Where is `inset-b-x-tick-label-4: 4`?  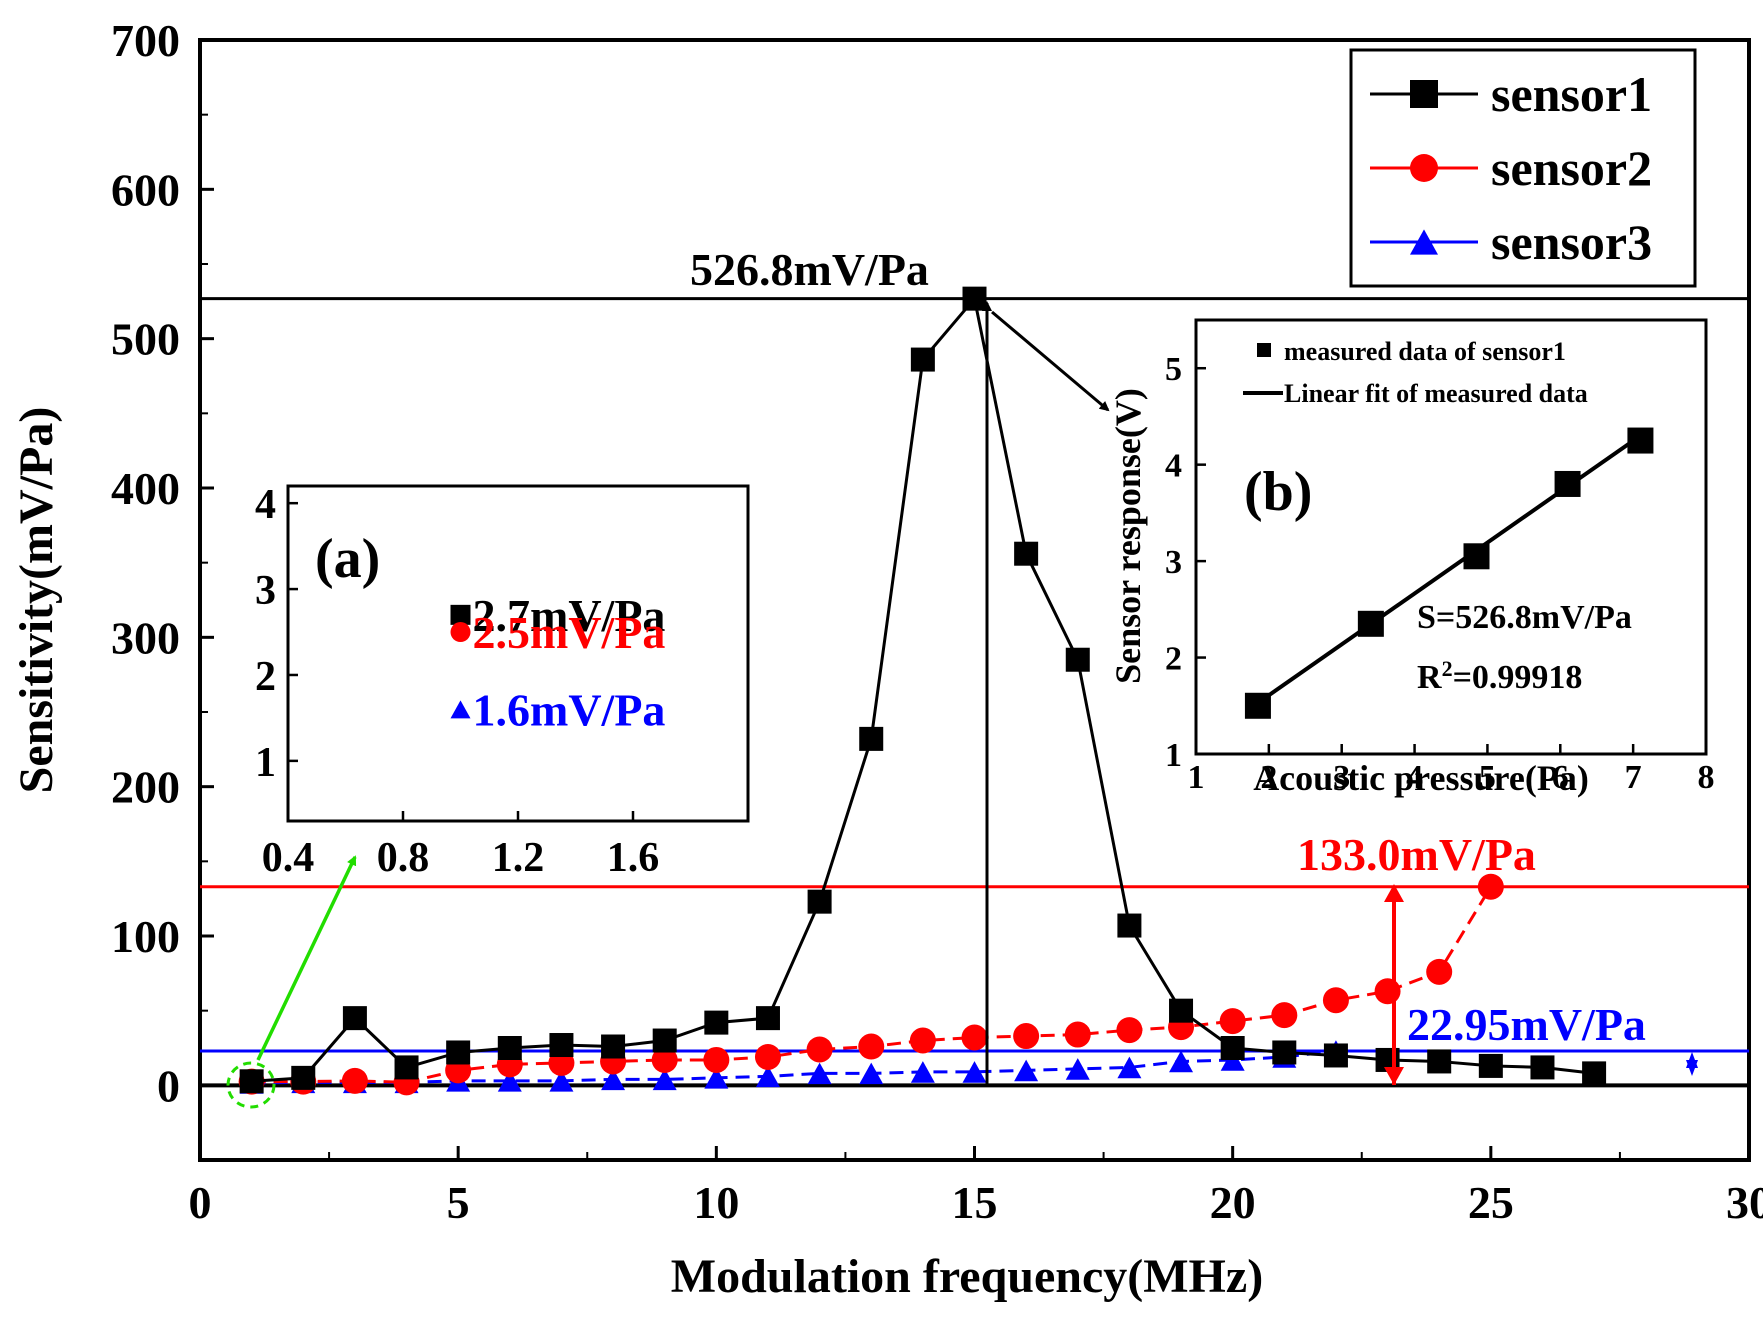
inset-b-x-tick-label-4: 4 is located at coordinates (1414, 777).